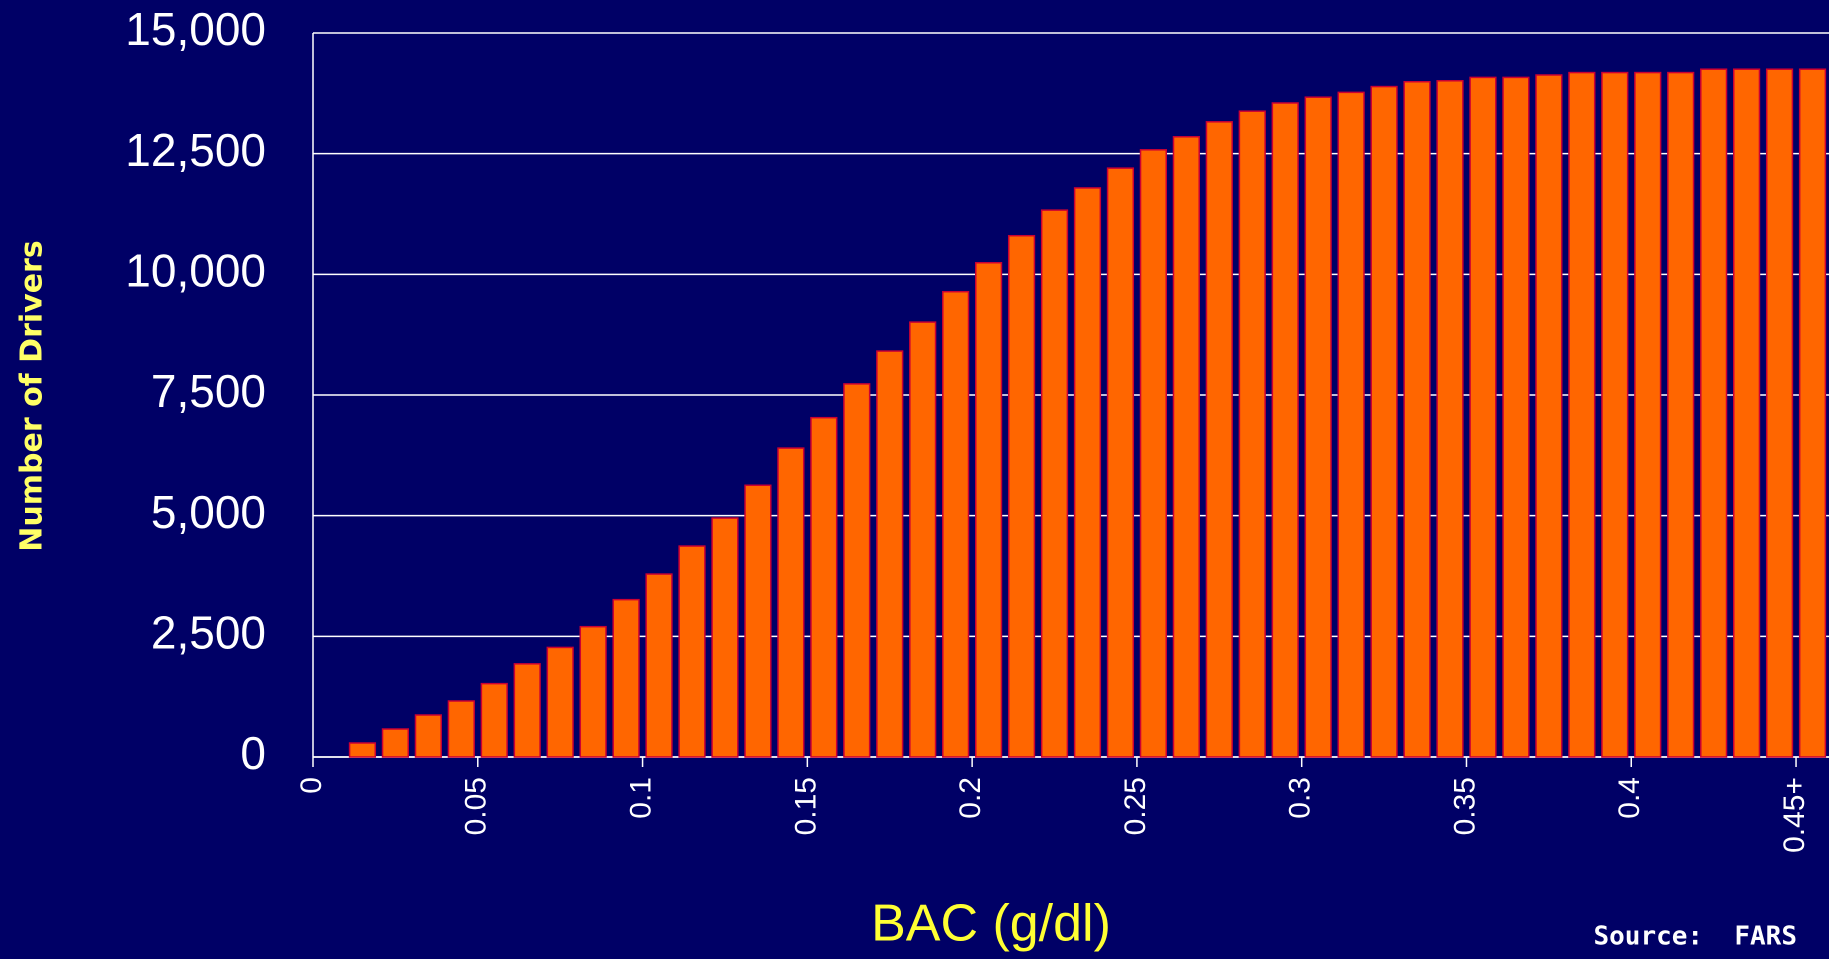 Image resolution: width=1829 pixels, height=959 pixels. Describe the element at coordinates (1696, 937) in the screenshot. I see `source-note: Source: FARS` at that location.